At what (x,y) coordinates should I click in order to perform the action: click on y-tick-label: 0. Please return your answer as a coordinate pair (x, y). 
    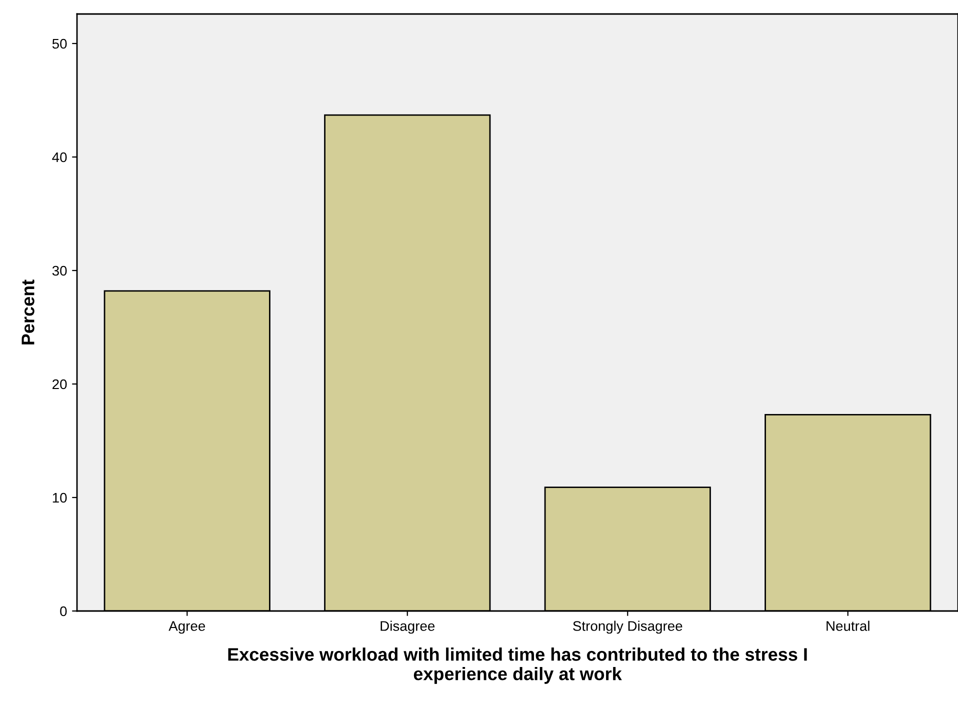
    Looking at the image, I should click on (63, 611).